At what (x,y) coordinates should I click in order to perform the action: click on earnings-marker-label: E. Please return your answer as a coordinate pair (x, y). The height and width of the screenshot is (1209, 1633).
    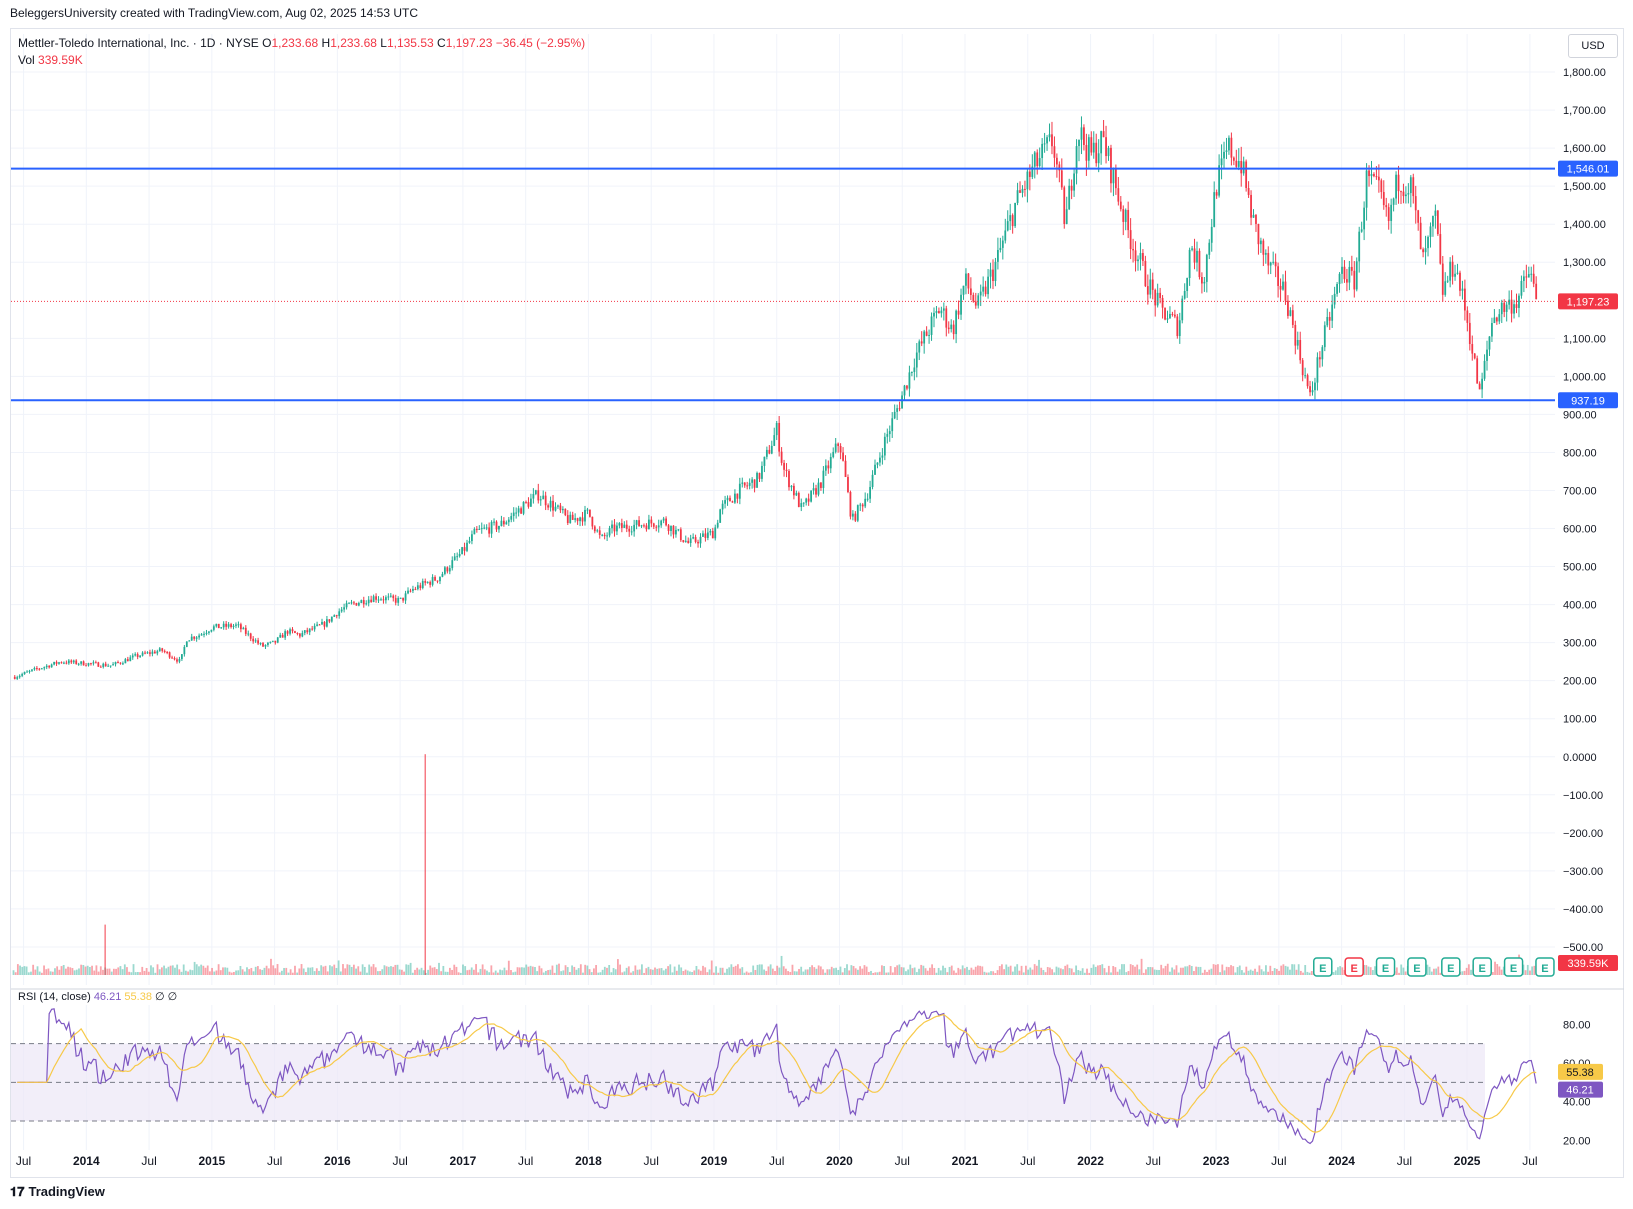
    Looking at the image, I should click on (1544, 969).